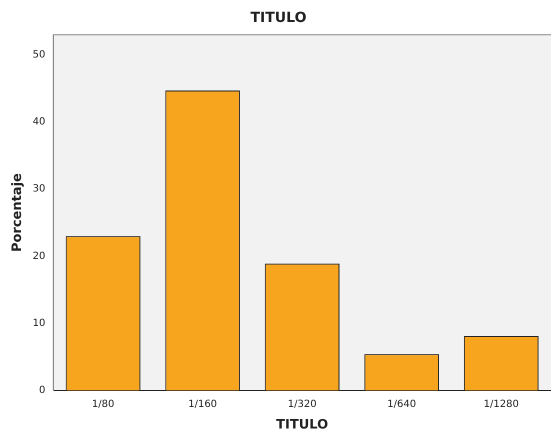 The width and height of the screenshot is (551, 441). Describe the element at coordinates (302, 425) in the screenshot. I see `x-axis-title: TITULO` at that location.